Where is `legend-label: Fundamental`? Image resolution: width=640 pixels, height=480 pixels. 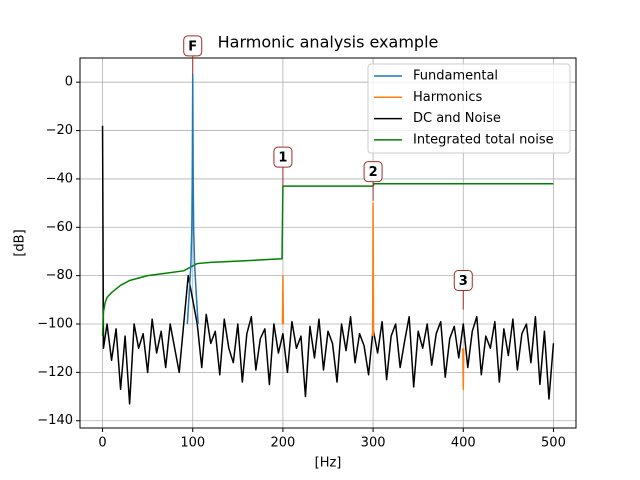 legend-label: Fundamental is located at coordinates (455, 76).